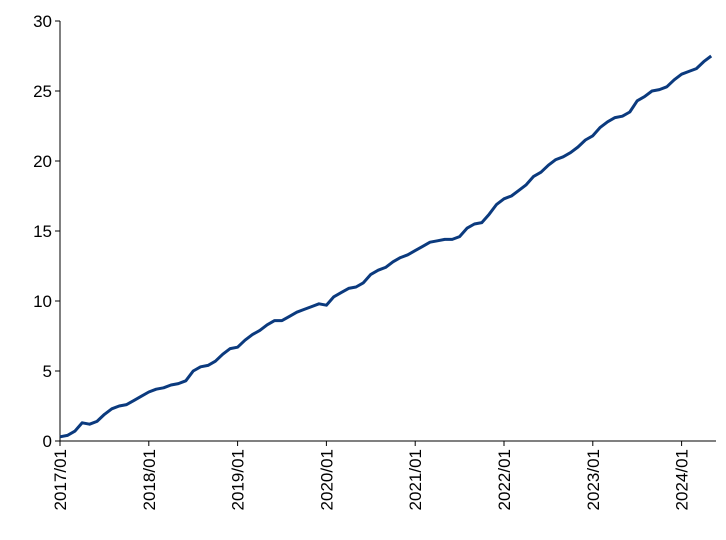  I want to click on x-tick-label: 2023/01, so click(593, 479).